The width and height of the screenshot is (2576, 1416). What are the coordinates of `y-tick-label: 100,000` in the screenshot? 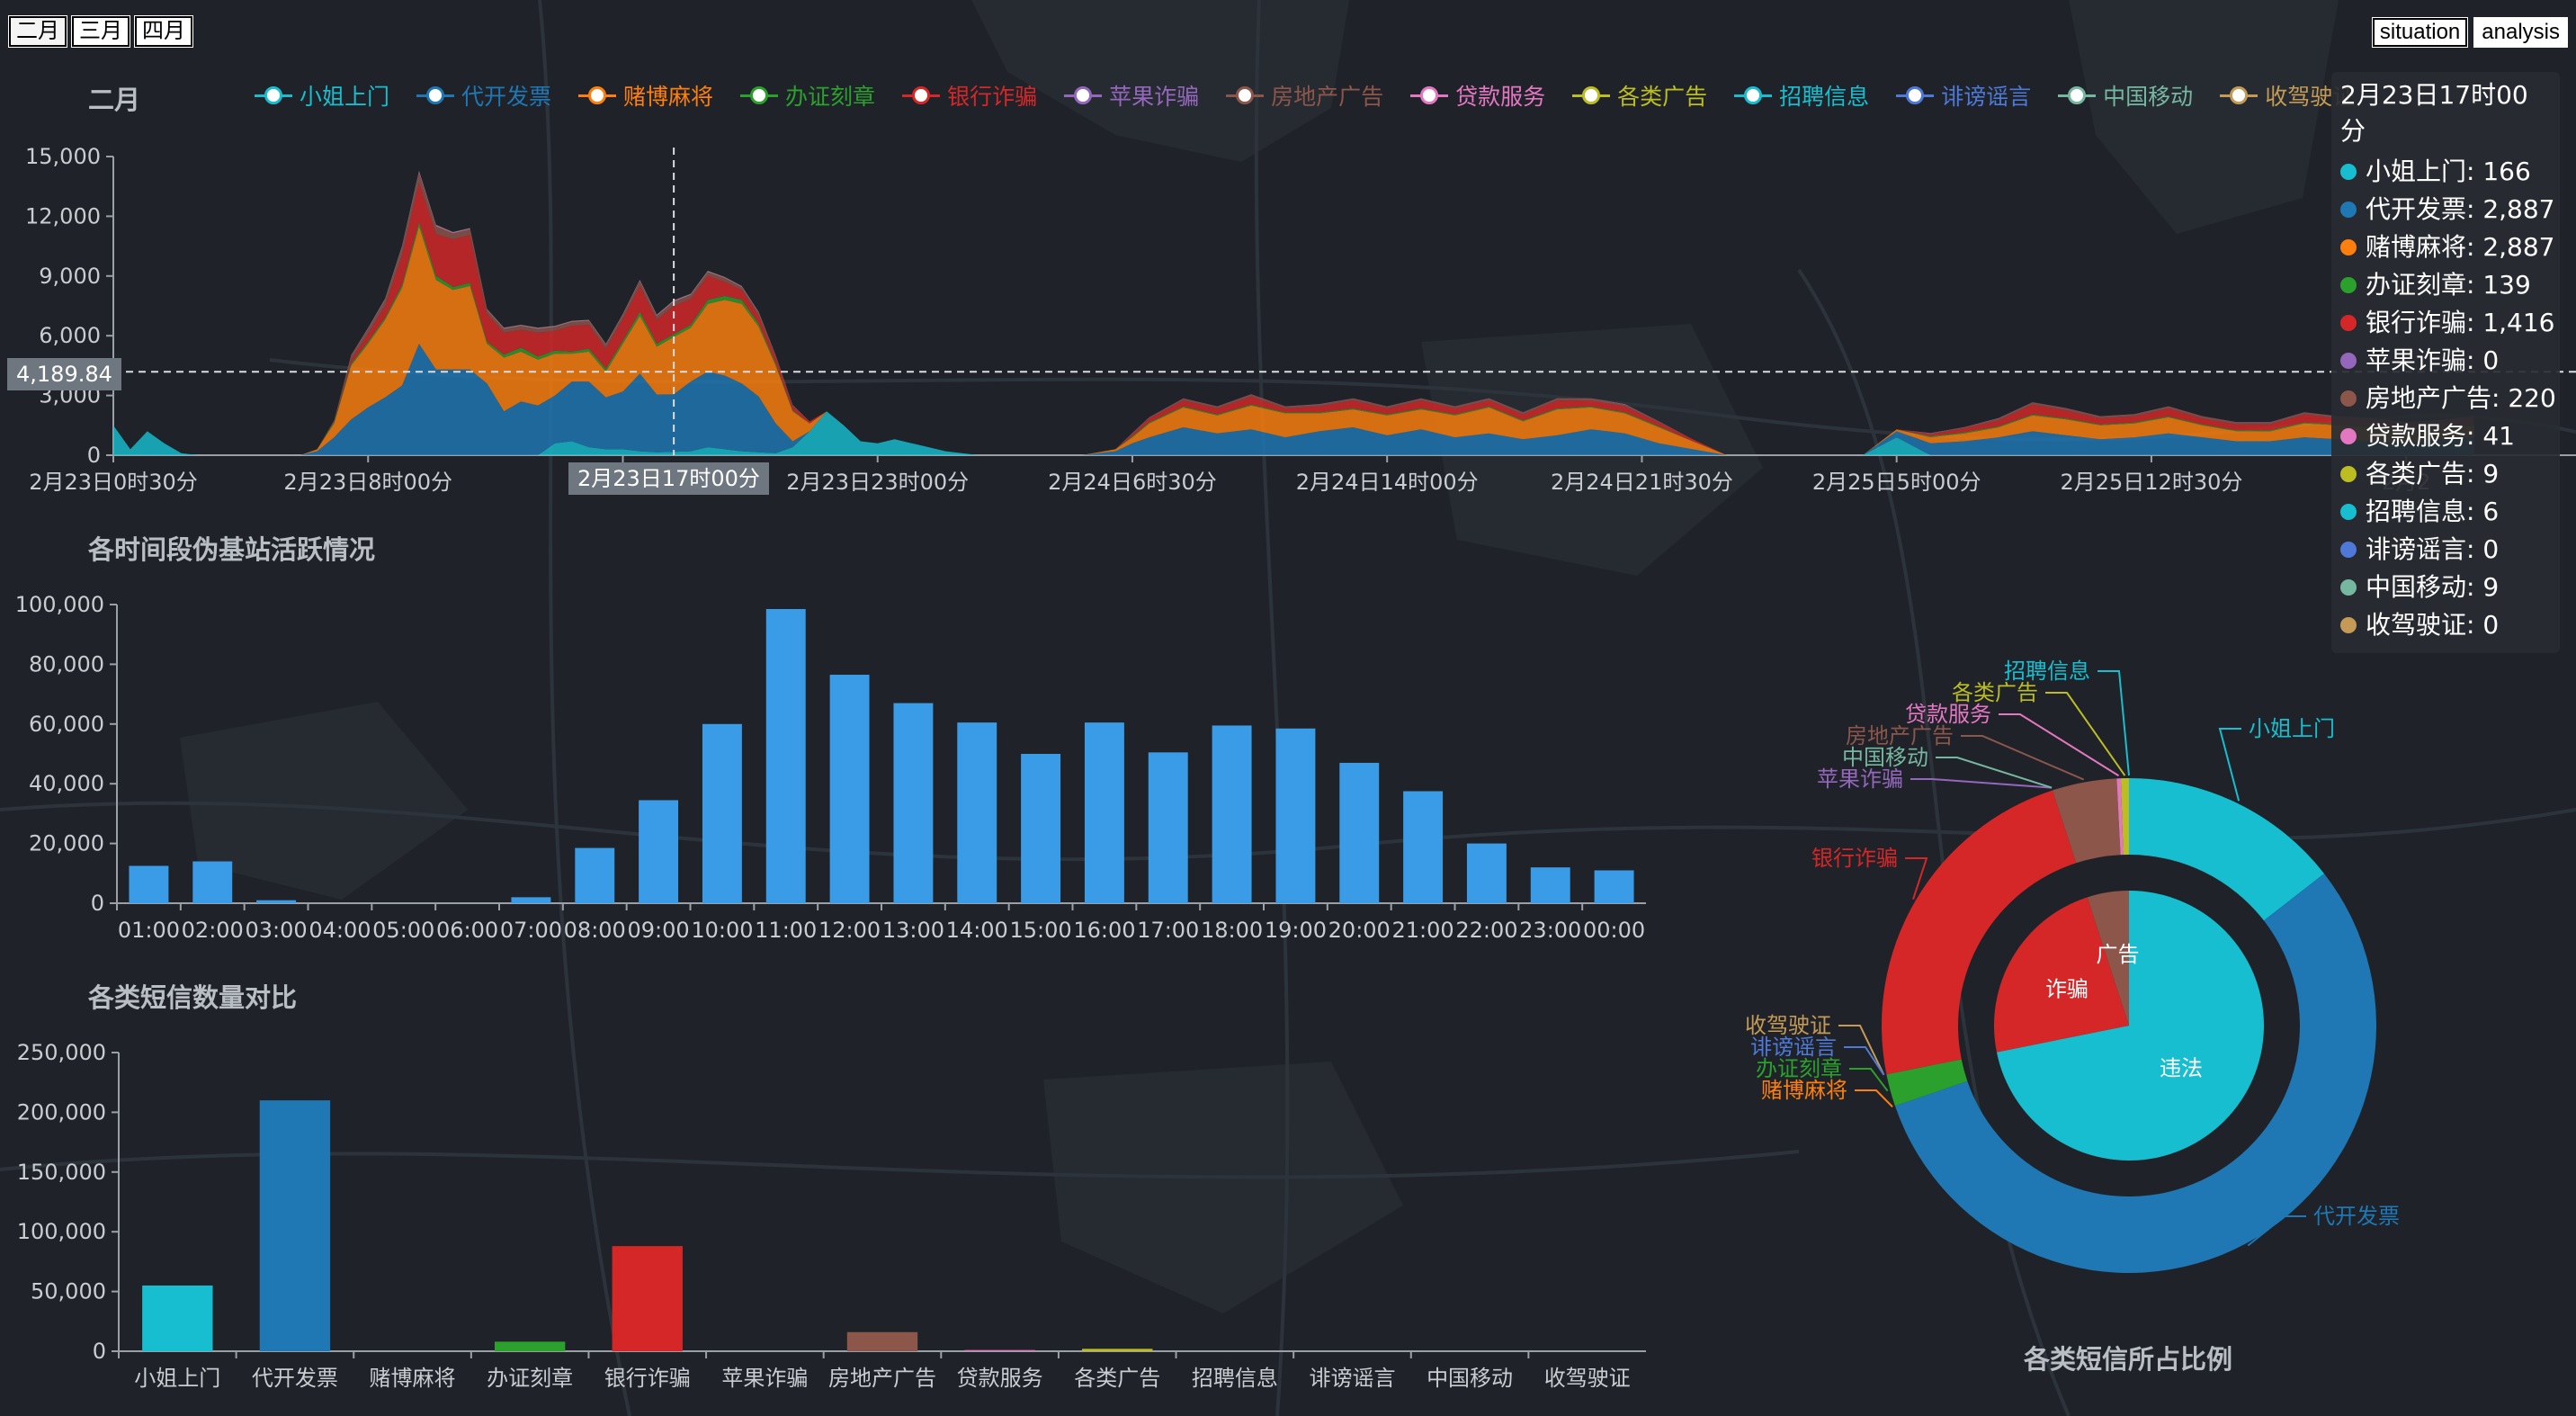 It's located at (60, 604).